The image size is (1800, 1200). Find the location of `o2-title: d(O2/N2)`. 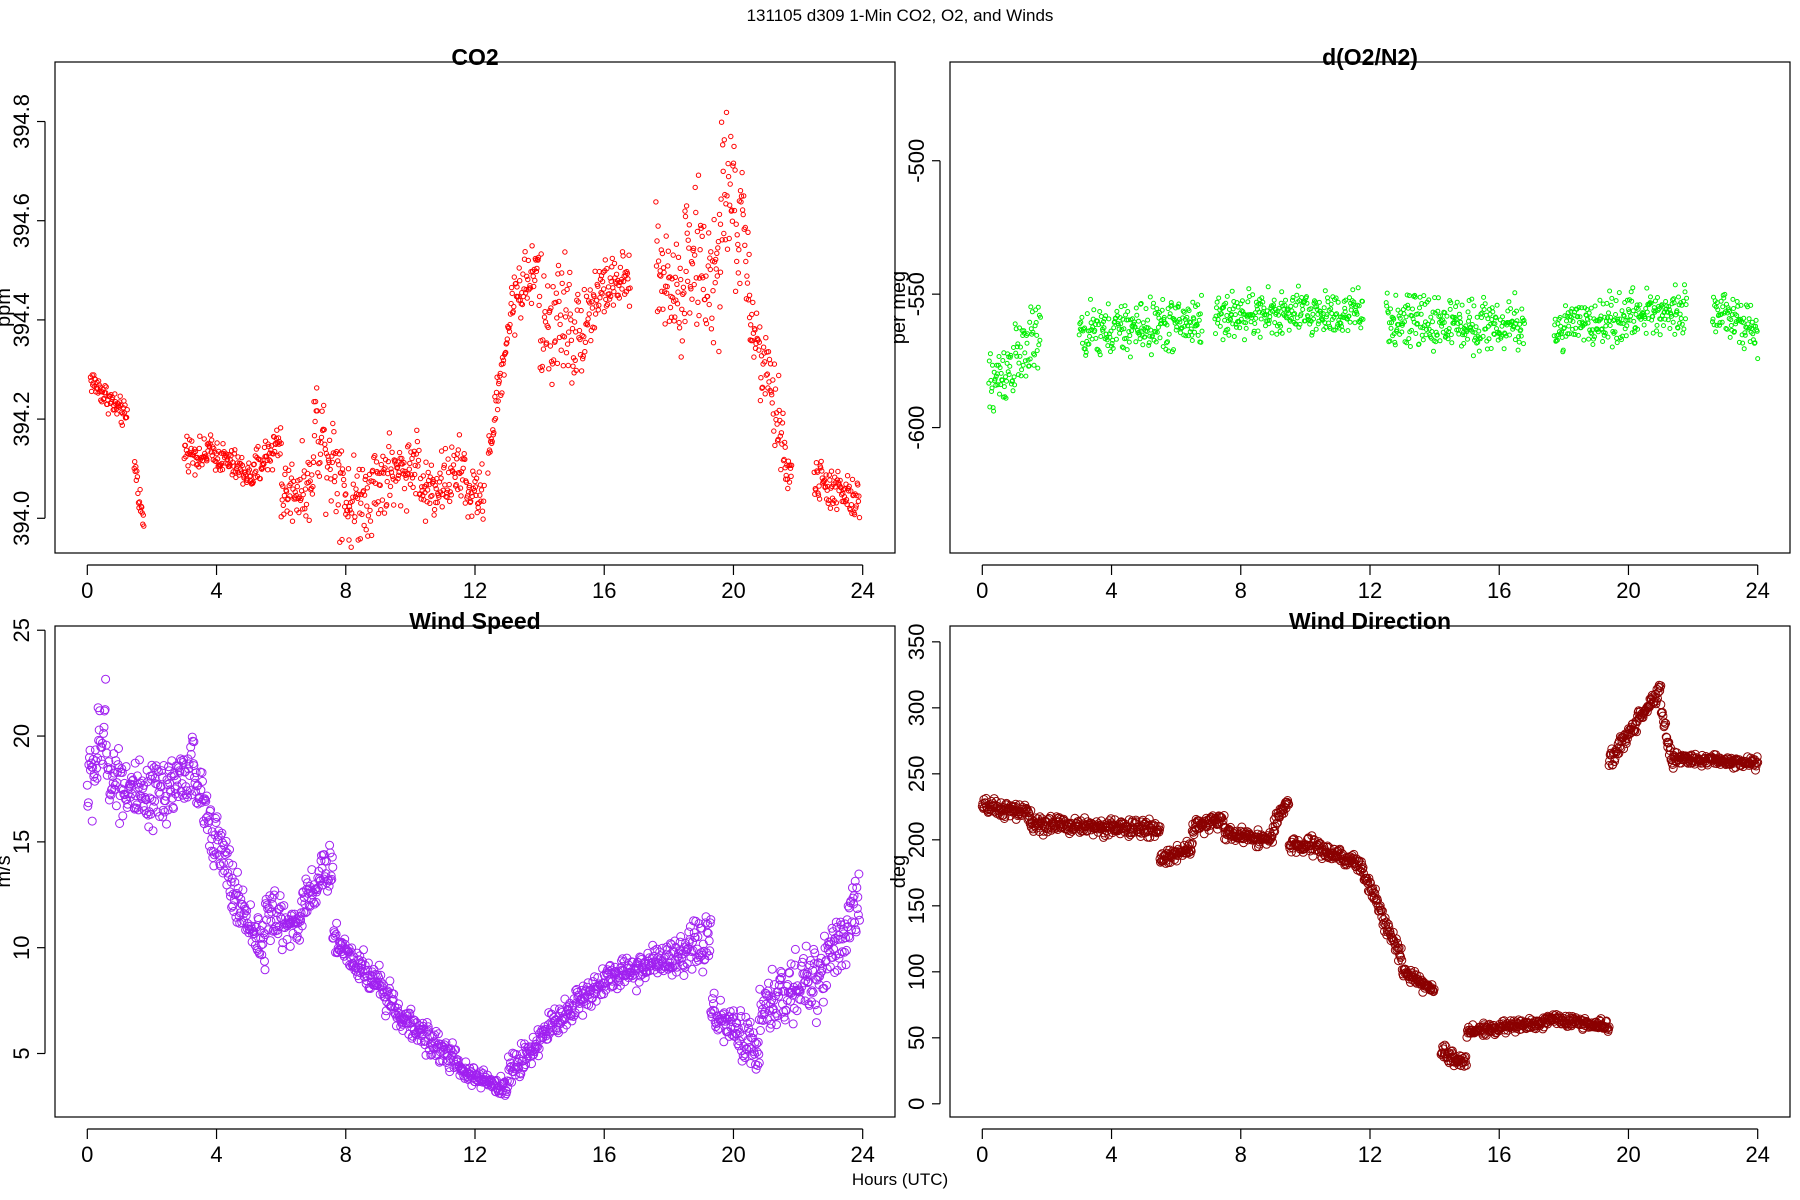

o2-title: d(O2/N2) is located at coordinates (1370, 57).